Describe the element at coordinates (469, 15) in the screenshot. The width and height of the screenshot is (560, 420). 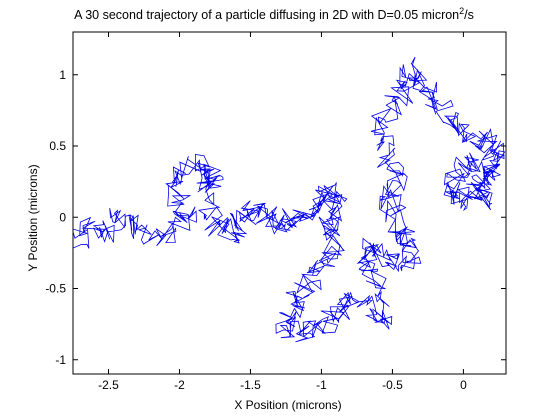
I see `chart-title-suffix: /s` at that location.